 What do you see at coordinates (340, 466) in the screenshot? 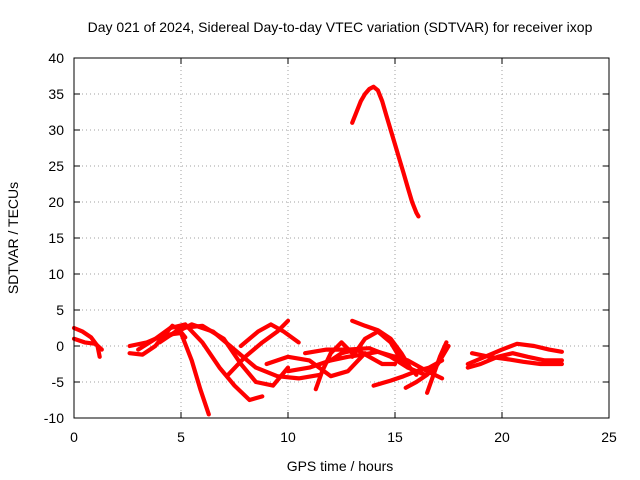
I see `x-axis-label: GPS time / hours` at bounding box center [340, 466].